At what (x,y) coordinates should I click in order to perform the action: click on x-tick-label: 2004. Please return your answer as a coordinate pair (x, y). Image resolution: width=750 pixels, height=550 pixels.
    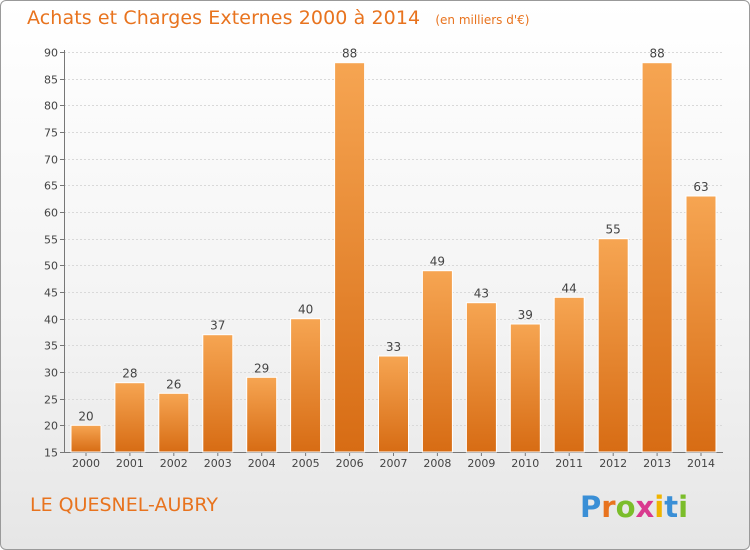
    Looking at the image, I should click on (262, 463).